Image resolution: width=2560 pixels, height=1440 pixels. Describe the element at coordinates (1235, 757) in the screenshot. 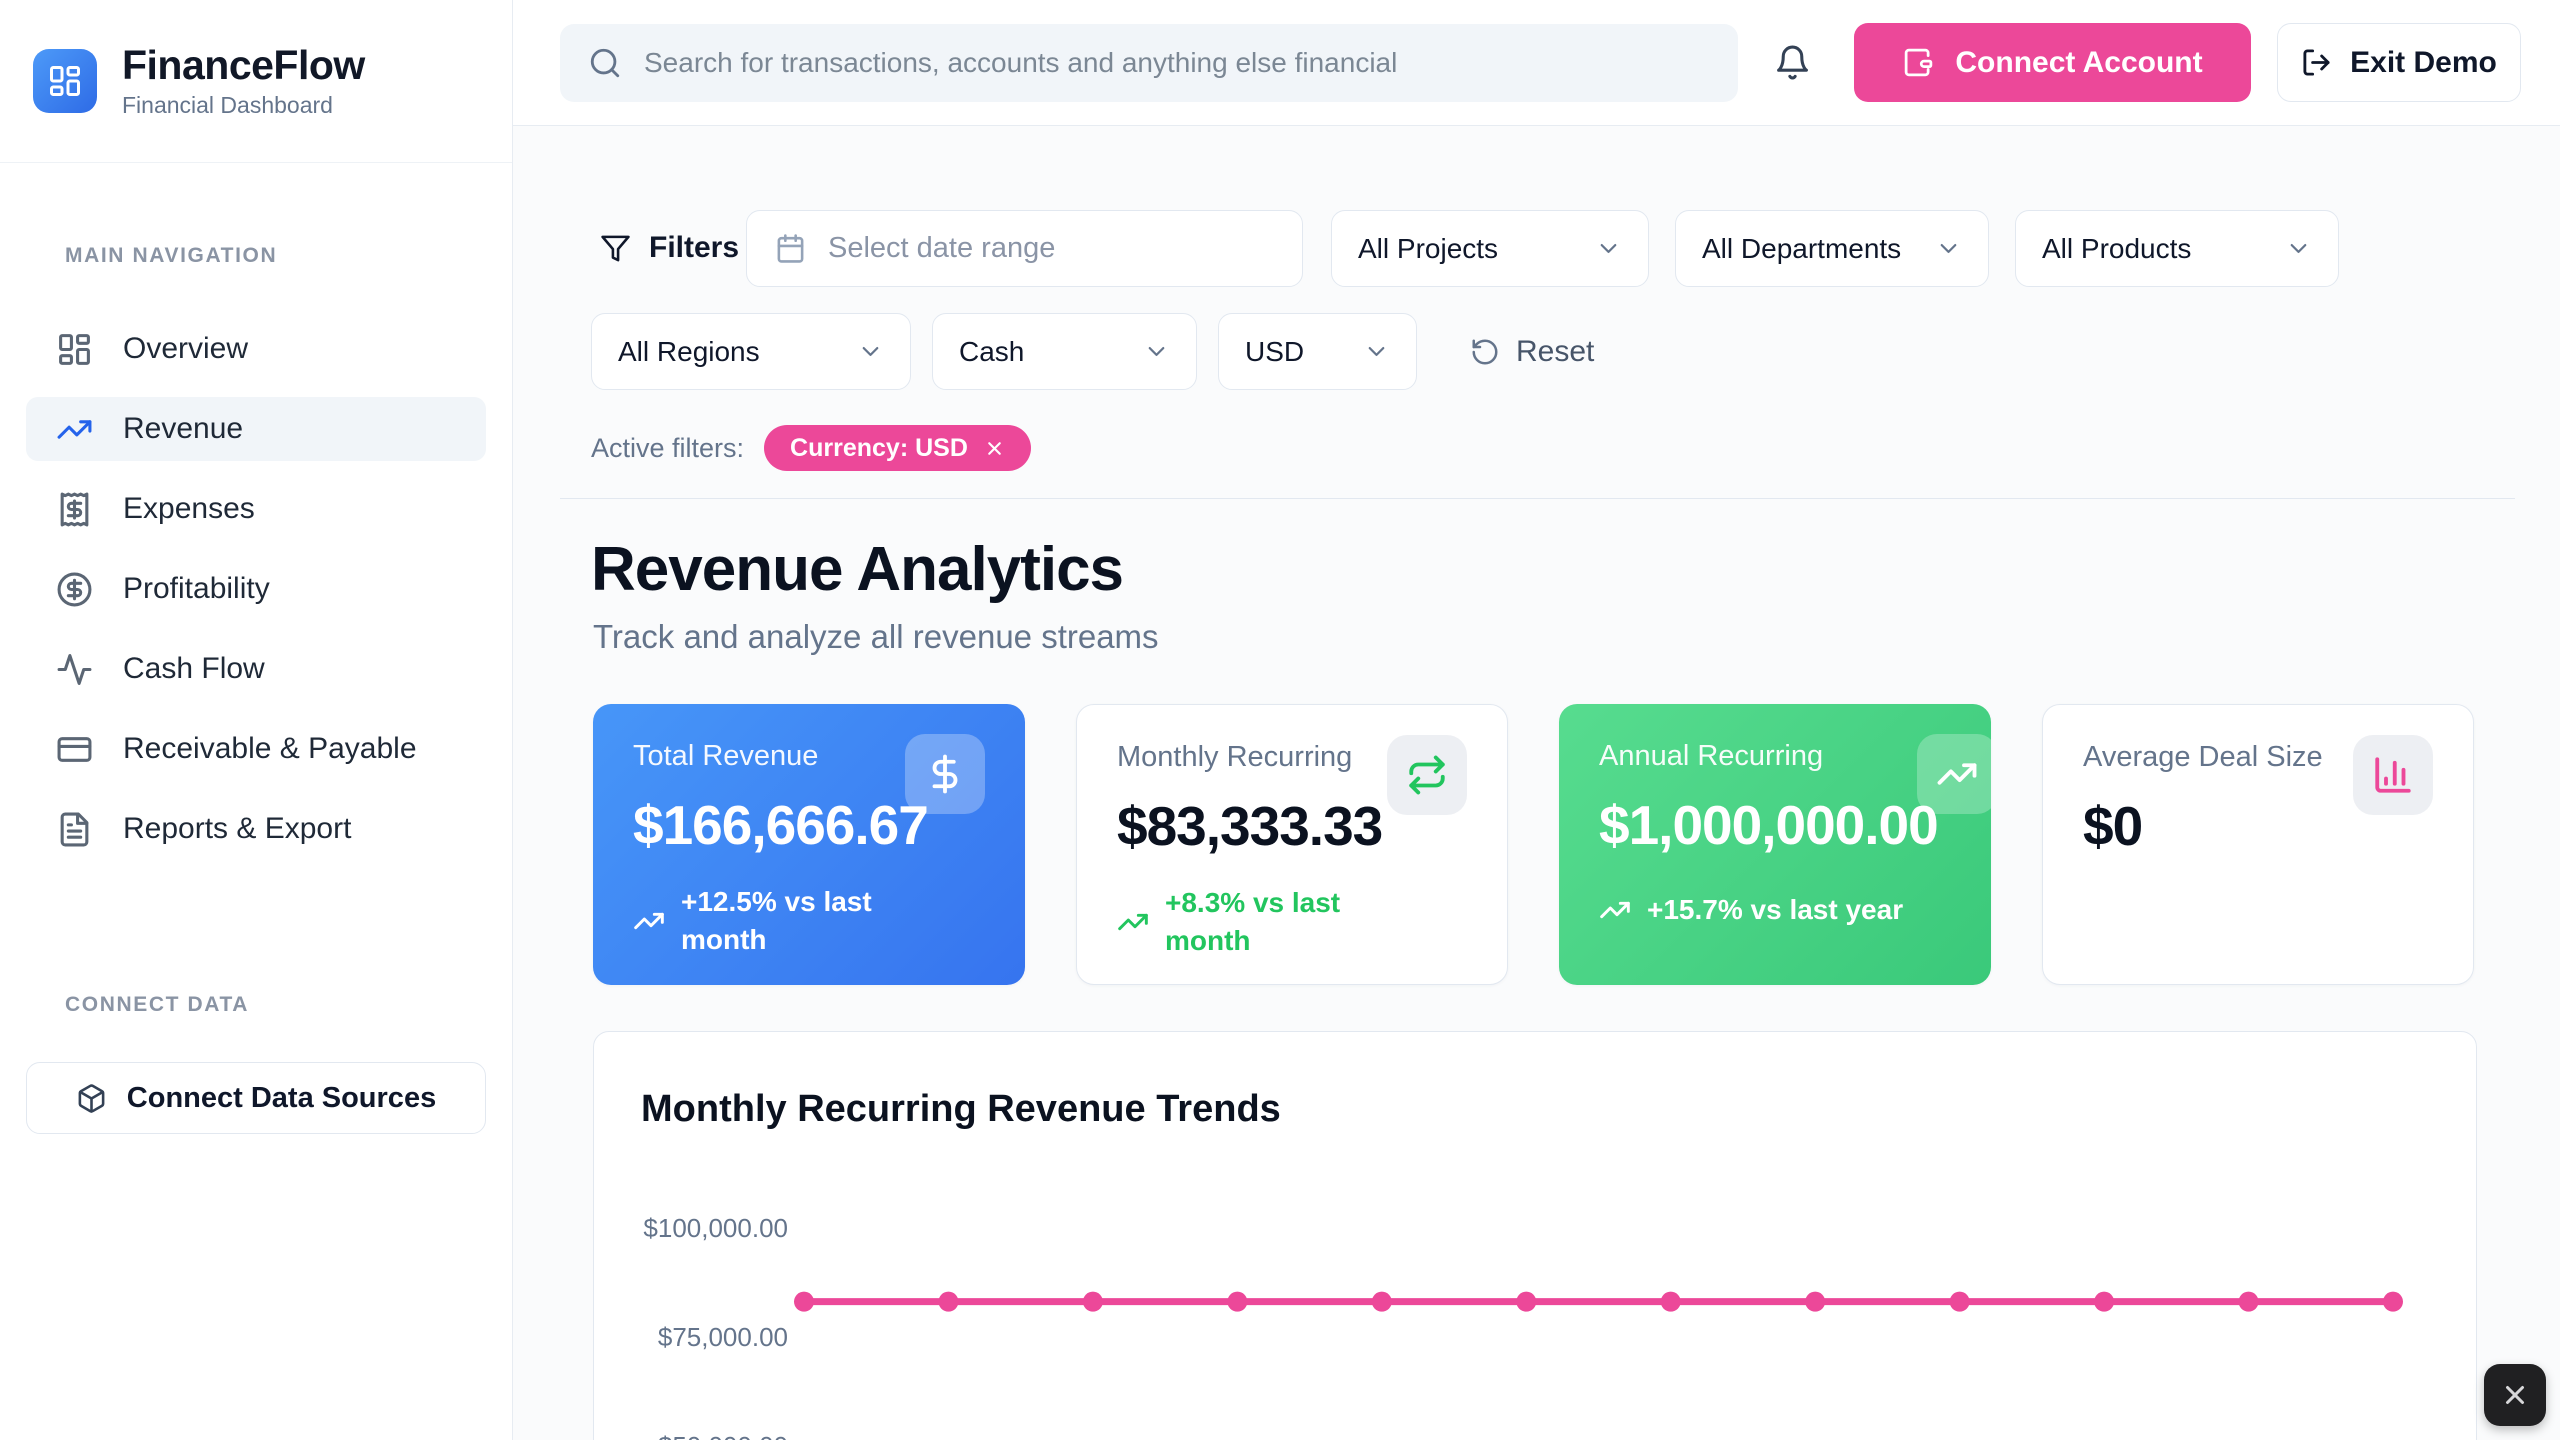

I see `card-label: Monthly Recurring` at that location.